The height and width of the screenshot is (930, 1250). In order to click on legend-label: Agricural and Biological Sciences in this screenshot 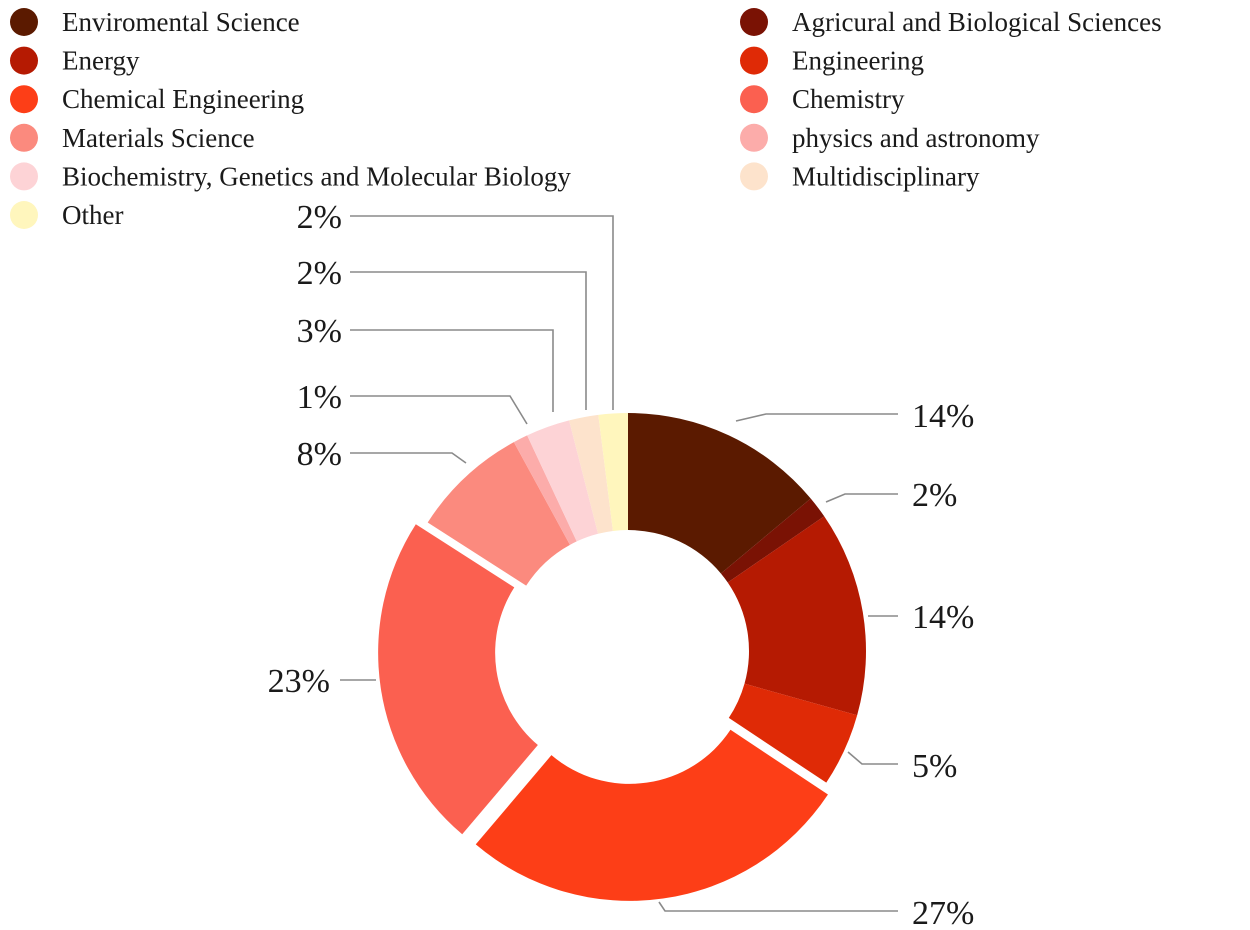, I will do `click(977, 22)`.